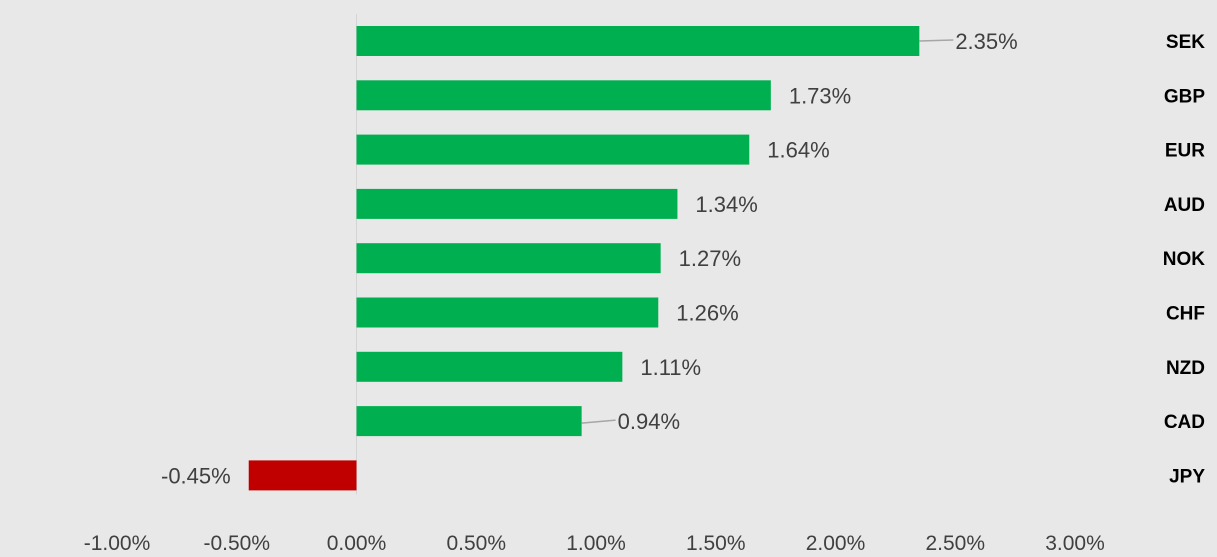 The height and width of the screenshot is (557, 1217). I want to click on bar-eur, so click(553, 149).